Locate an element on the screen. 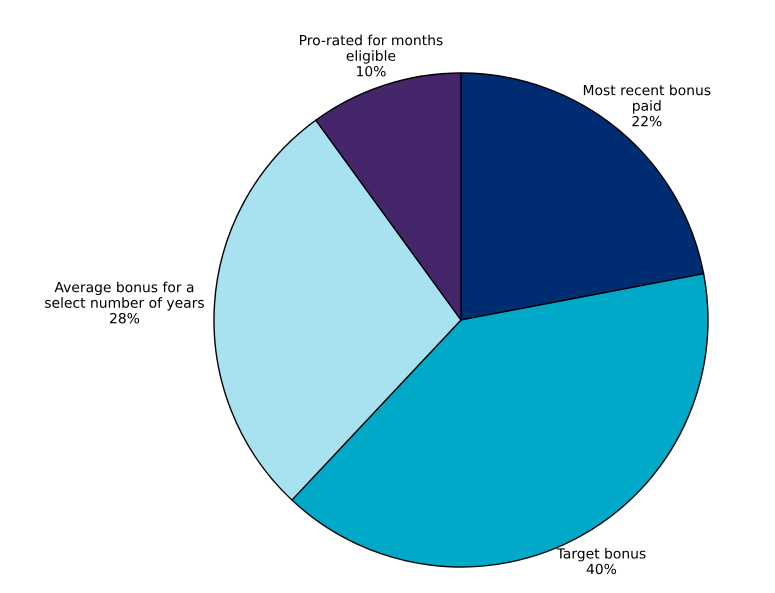  slice-label: Most recent bonus paid is located at coordinates (647, 99).